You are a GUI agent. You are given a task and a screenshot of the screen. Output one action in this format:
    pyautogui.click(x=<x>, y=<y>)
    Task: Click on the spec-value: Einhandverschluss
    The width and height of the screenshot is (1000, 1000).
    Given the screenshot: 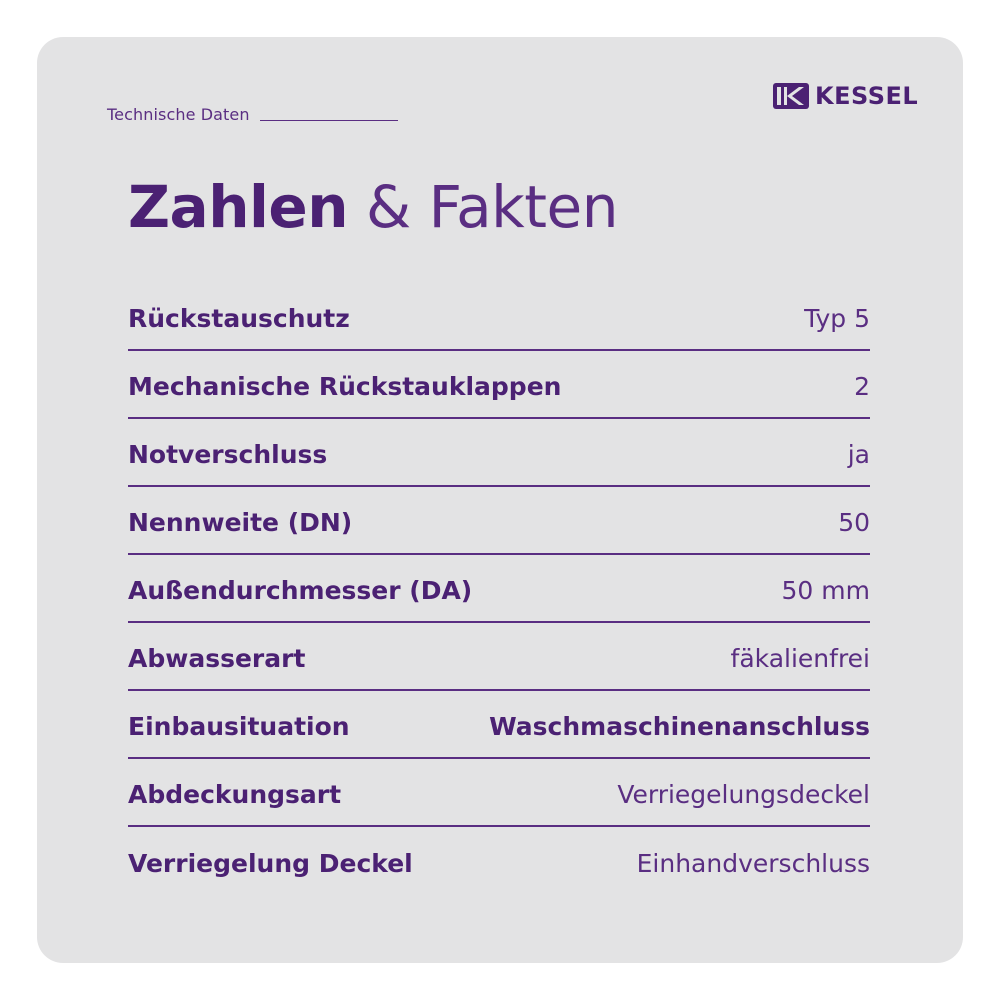 What is the action you would take?
    pyautogui.click(x=753, y=863)
    